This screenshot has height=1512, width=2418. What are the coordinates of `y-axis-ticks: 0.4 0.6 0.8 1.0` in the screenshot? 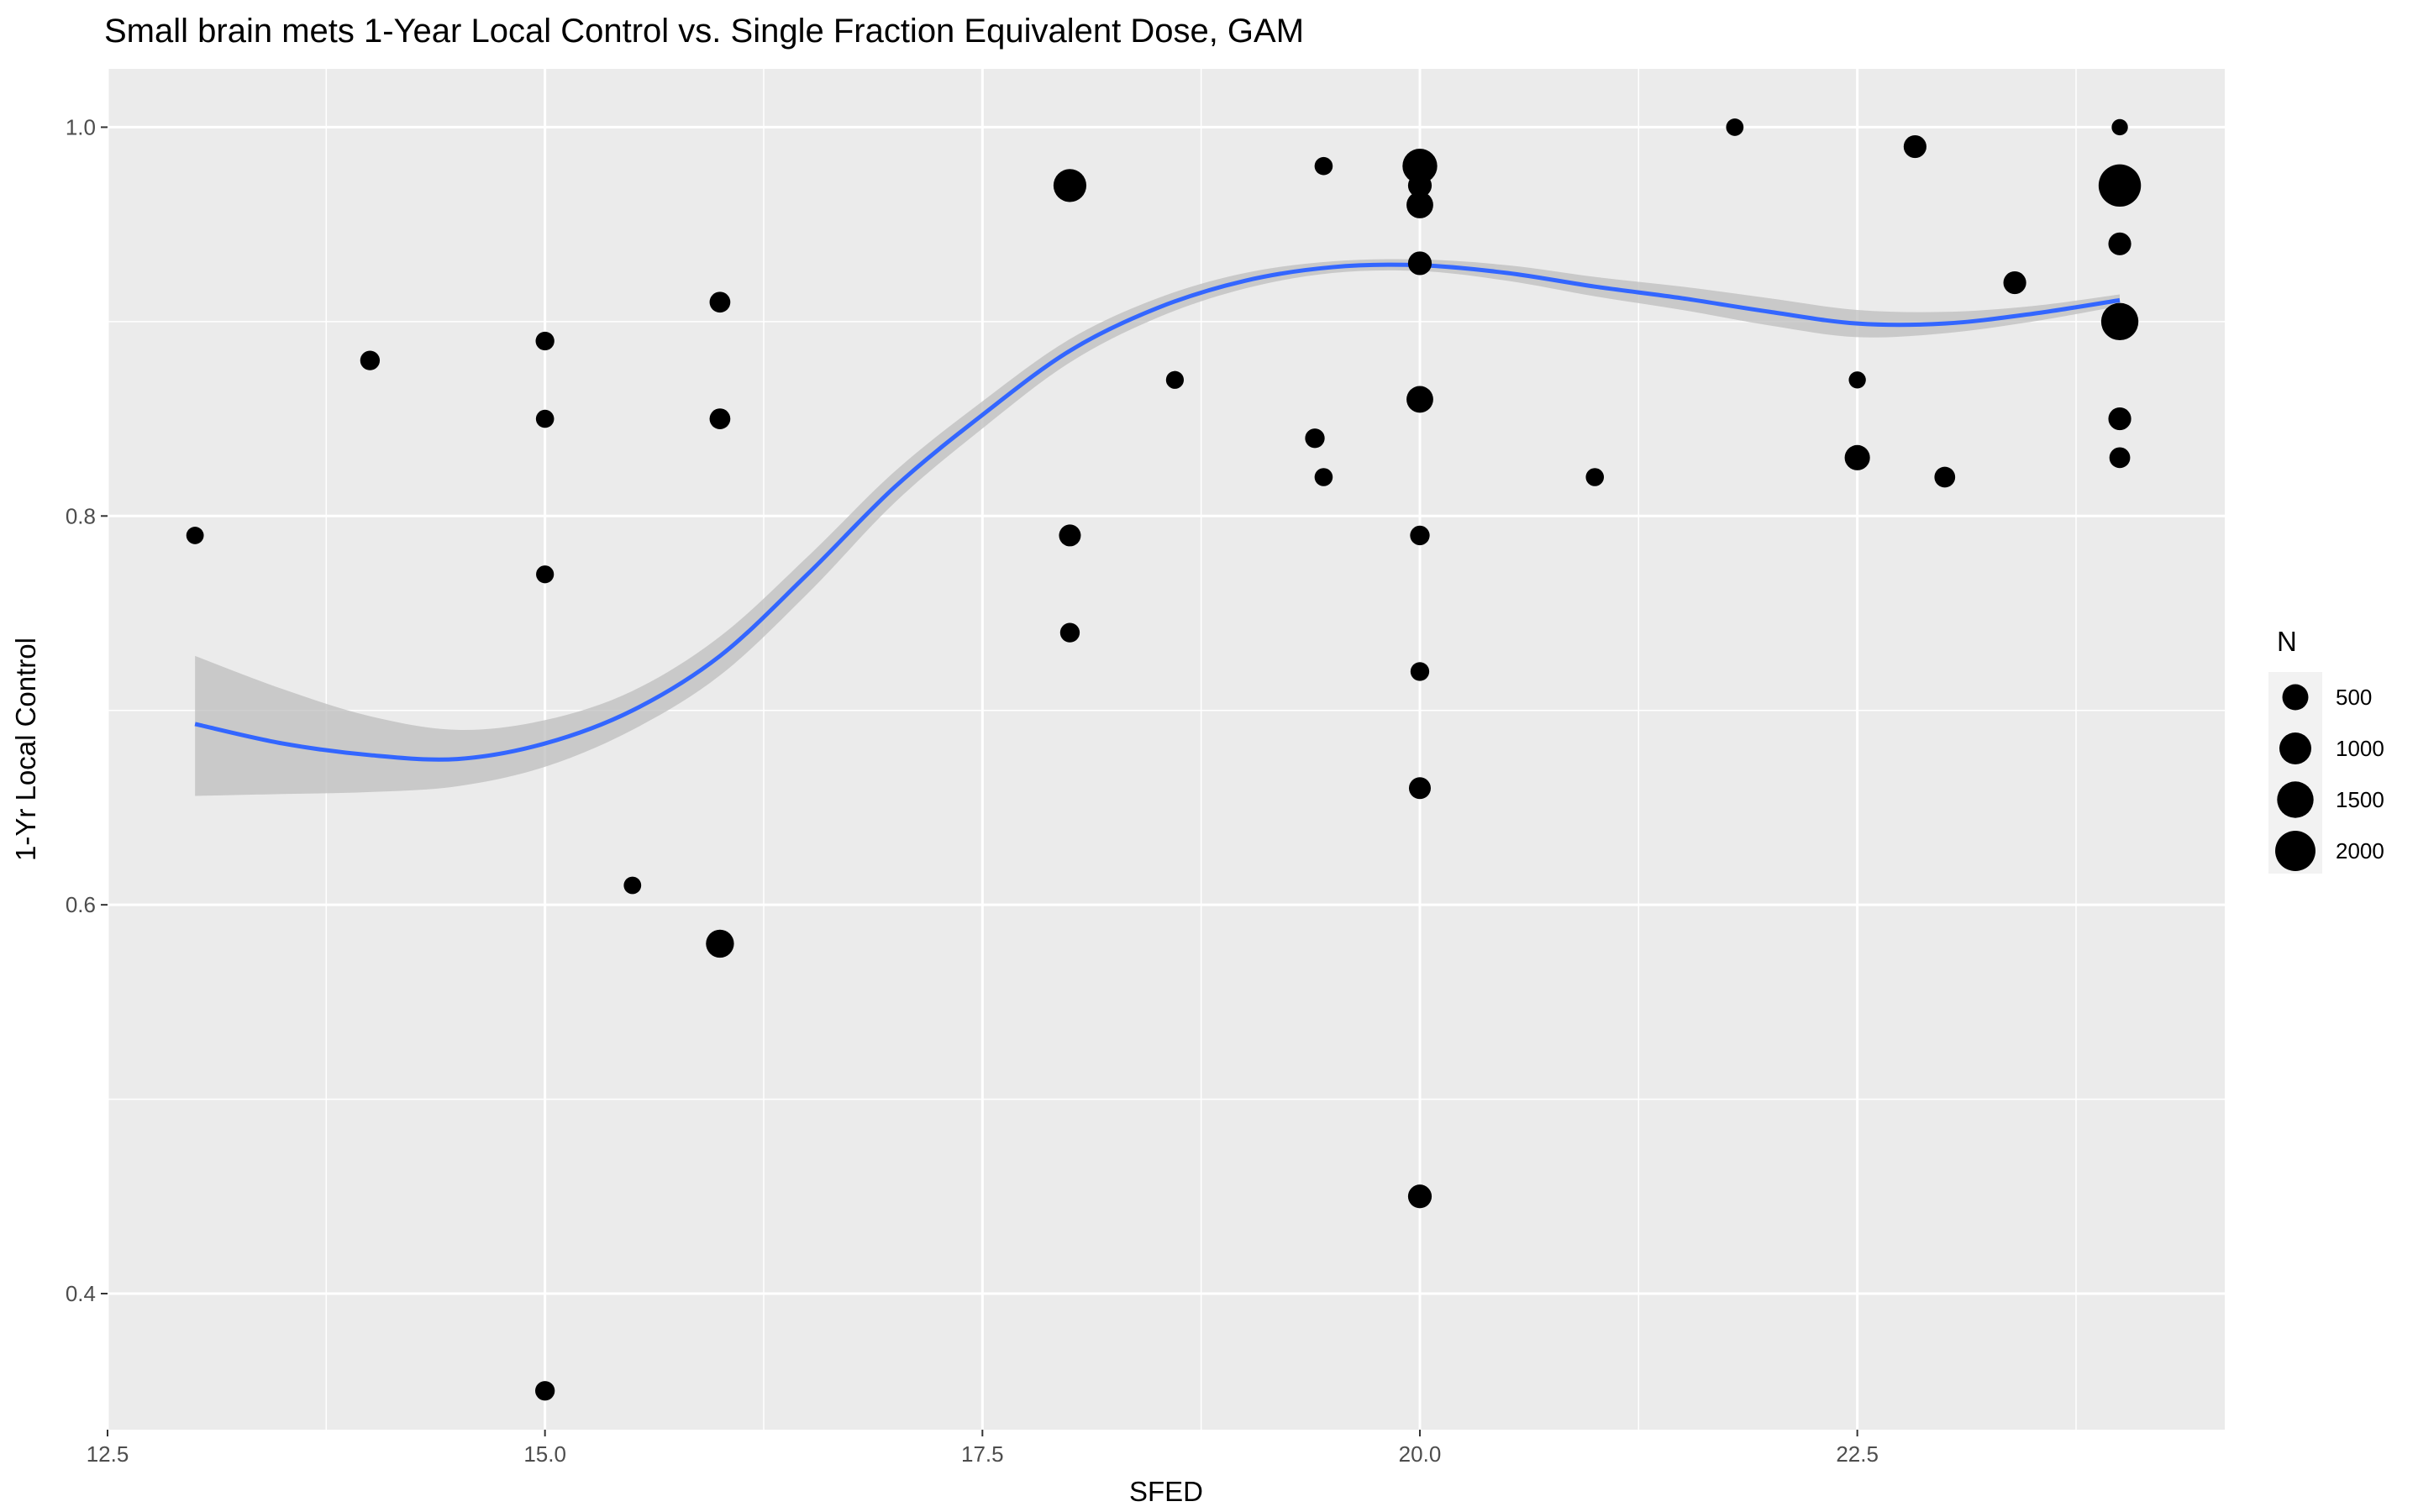 It's located at (87, 710).